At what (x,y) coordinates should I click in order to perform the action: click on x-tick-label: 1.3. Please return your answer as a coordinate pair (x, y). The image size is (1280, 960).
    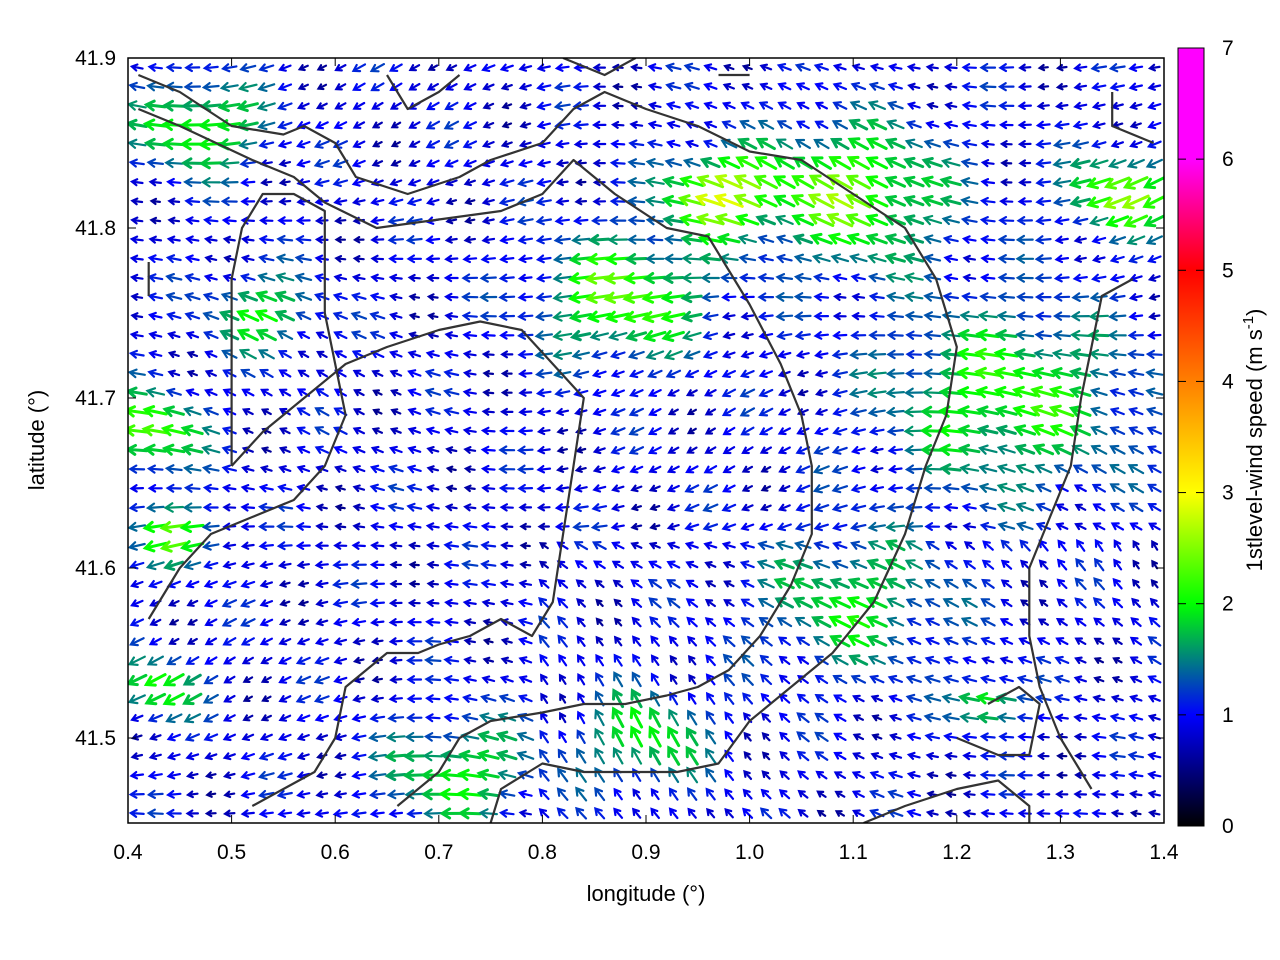
    Looking at the image, I should click on (1060, 852).